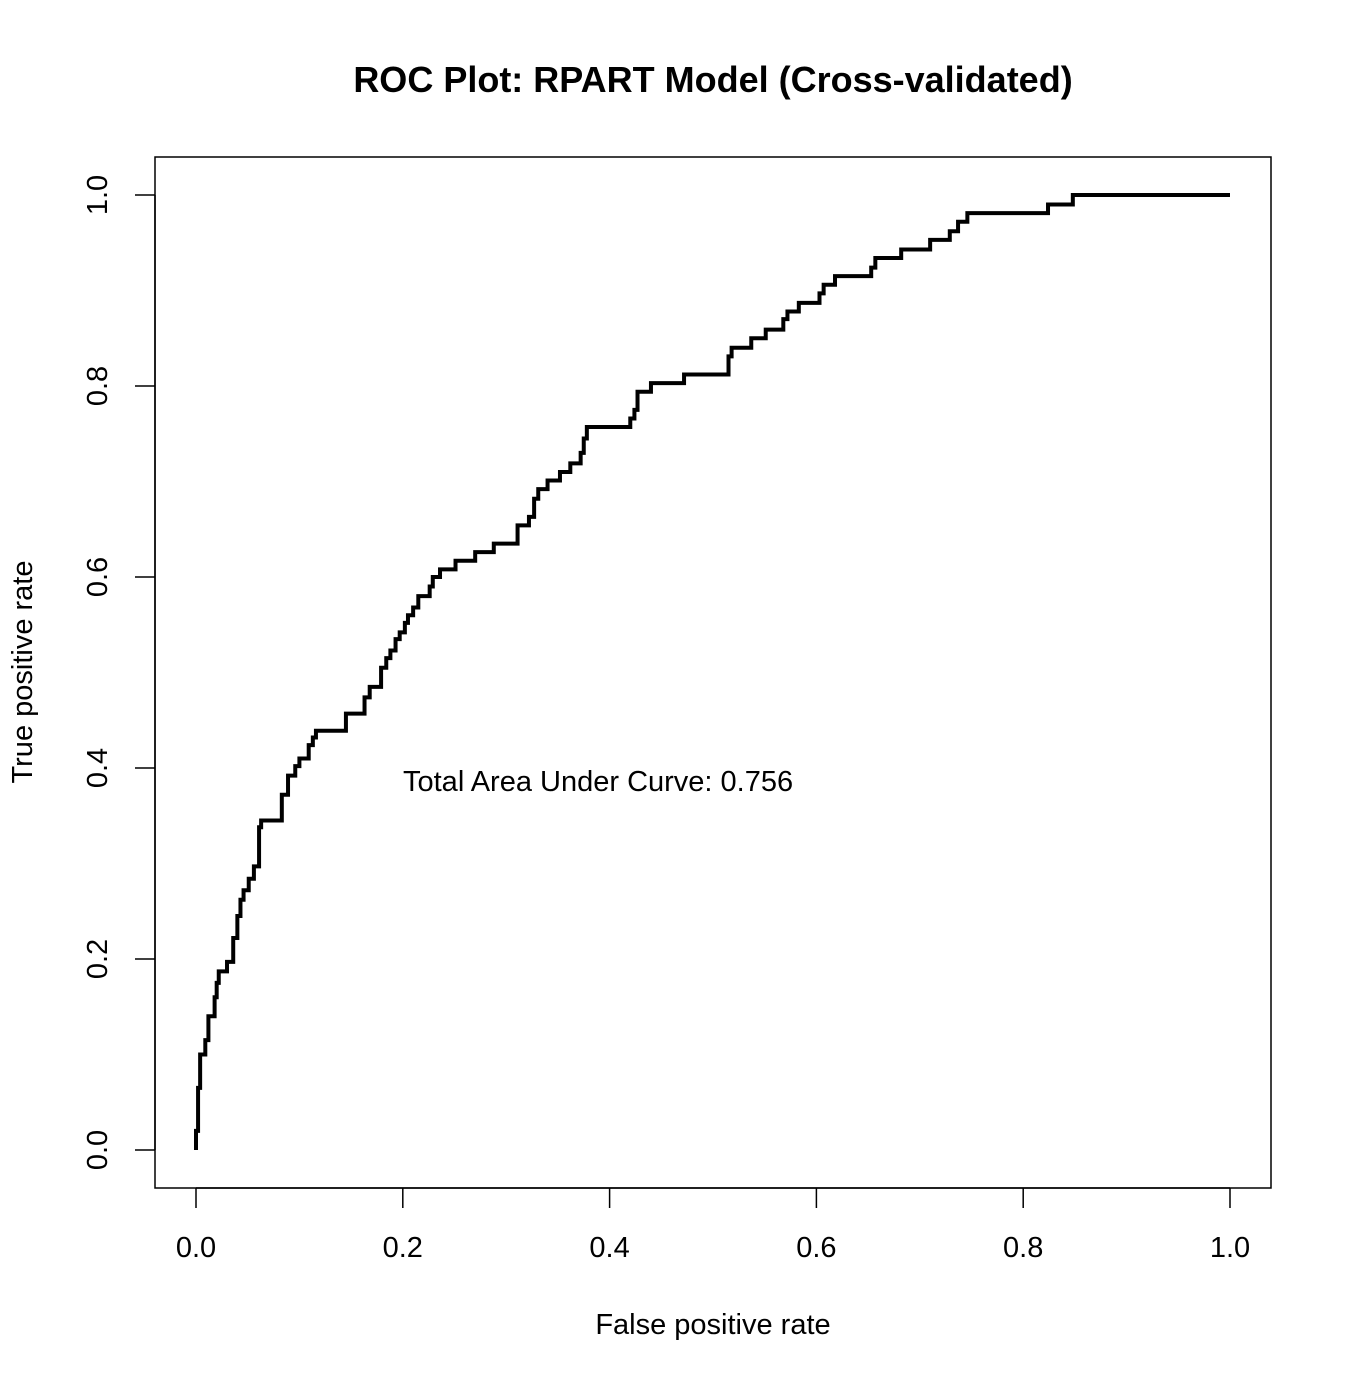  What do you see at coordinates (609, 1248) in the screenshot?
I see `x-tick-label: 0.4` at bounding box center [609, 1248].